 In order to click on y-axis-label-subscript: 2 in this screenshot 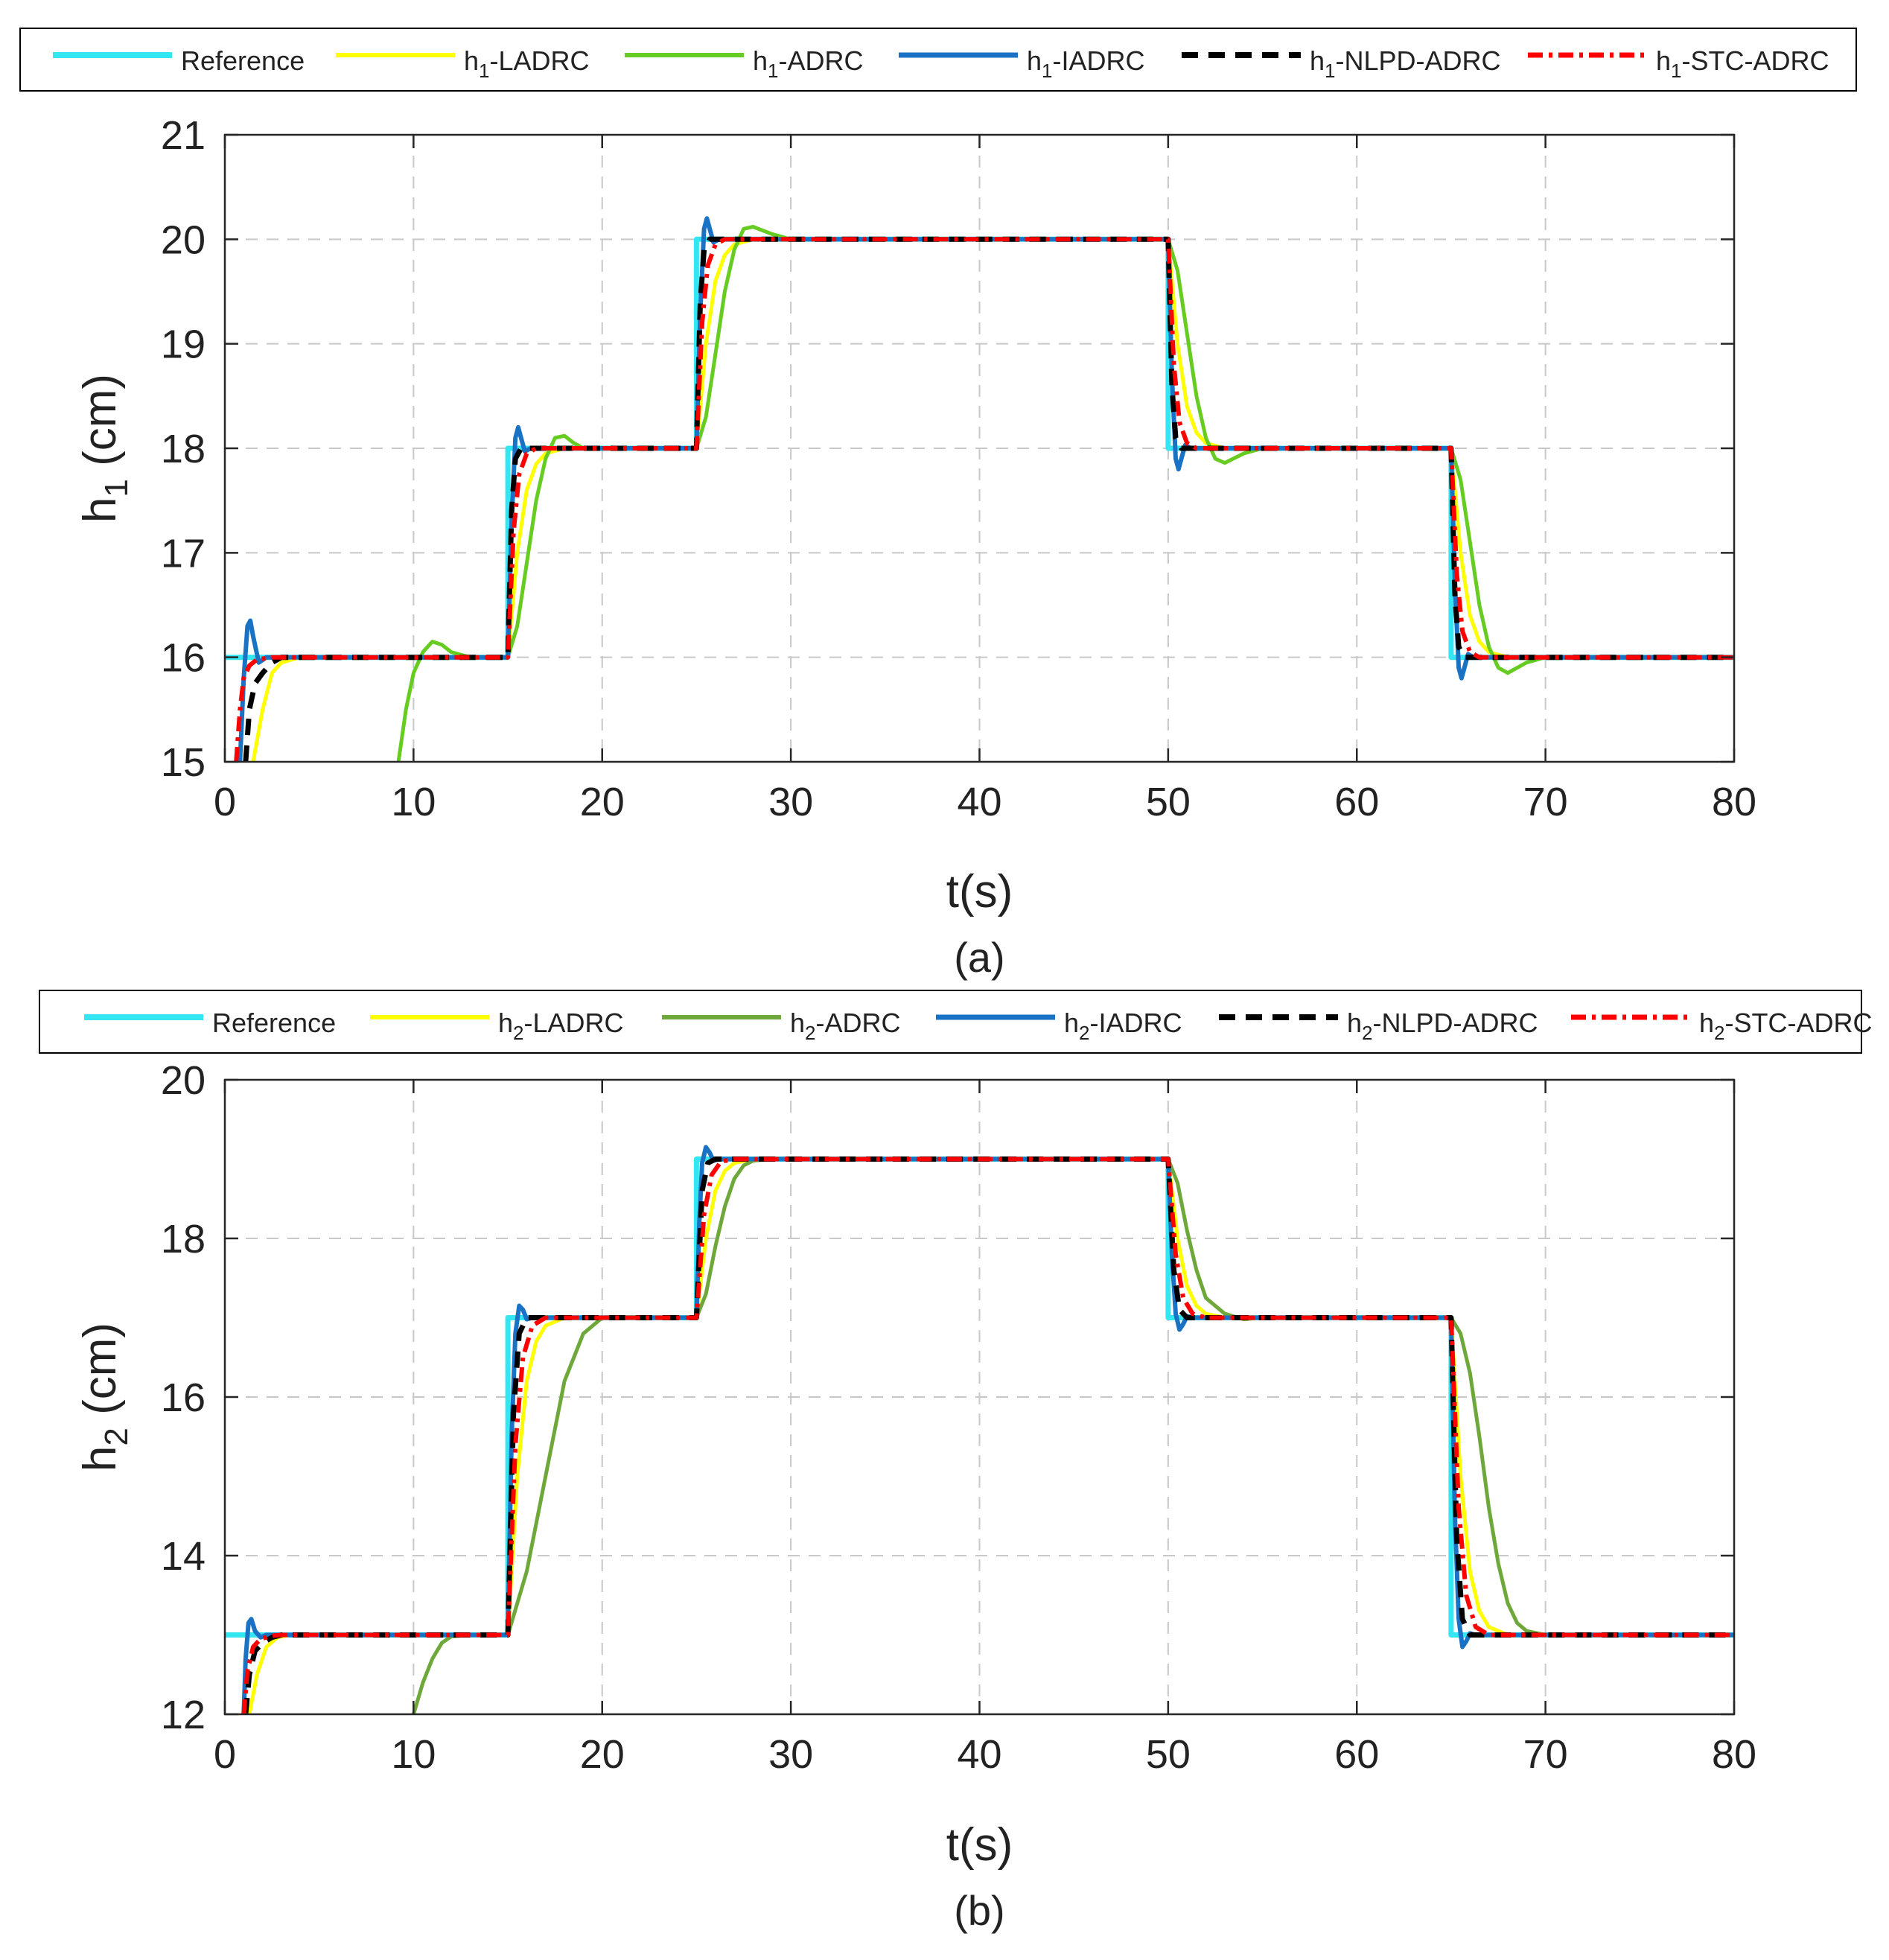, I will do `click(117, 1436)`.